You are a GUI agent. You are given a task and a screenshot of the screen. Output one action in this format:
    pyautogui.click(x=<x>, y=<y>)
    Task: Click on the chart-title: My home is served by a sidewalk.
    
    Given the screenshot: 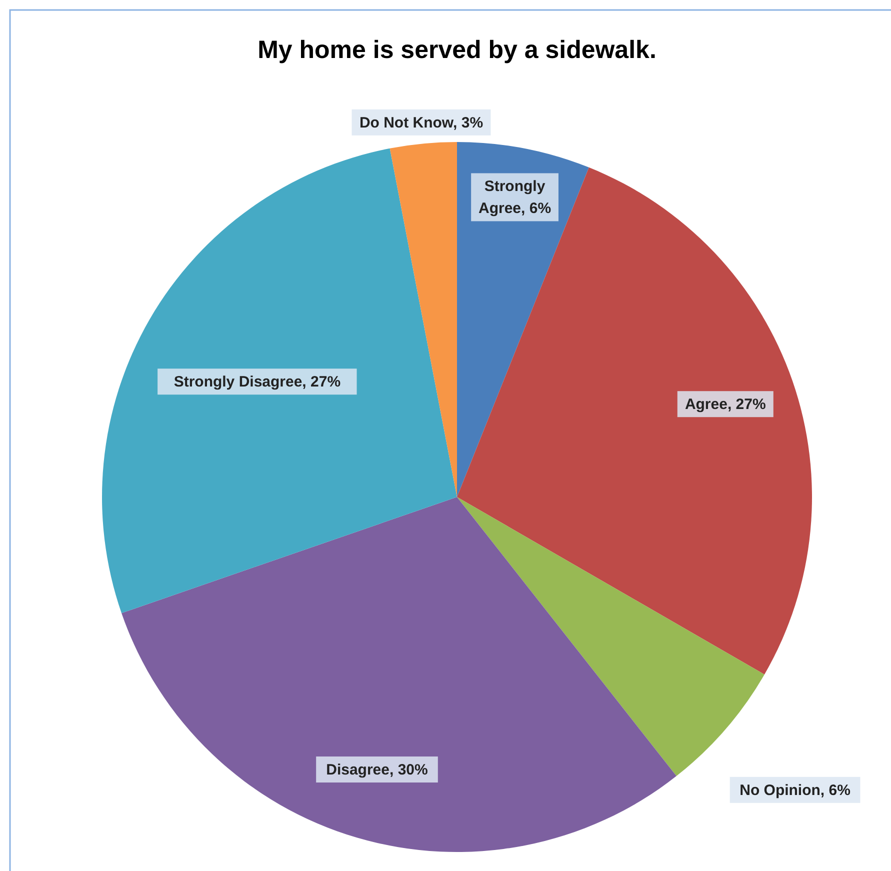 What is the action you would take?
    pyautogui.click(x=457, y=50)
    